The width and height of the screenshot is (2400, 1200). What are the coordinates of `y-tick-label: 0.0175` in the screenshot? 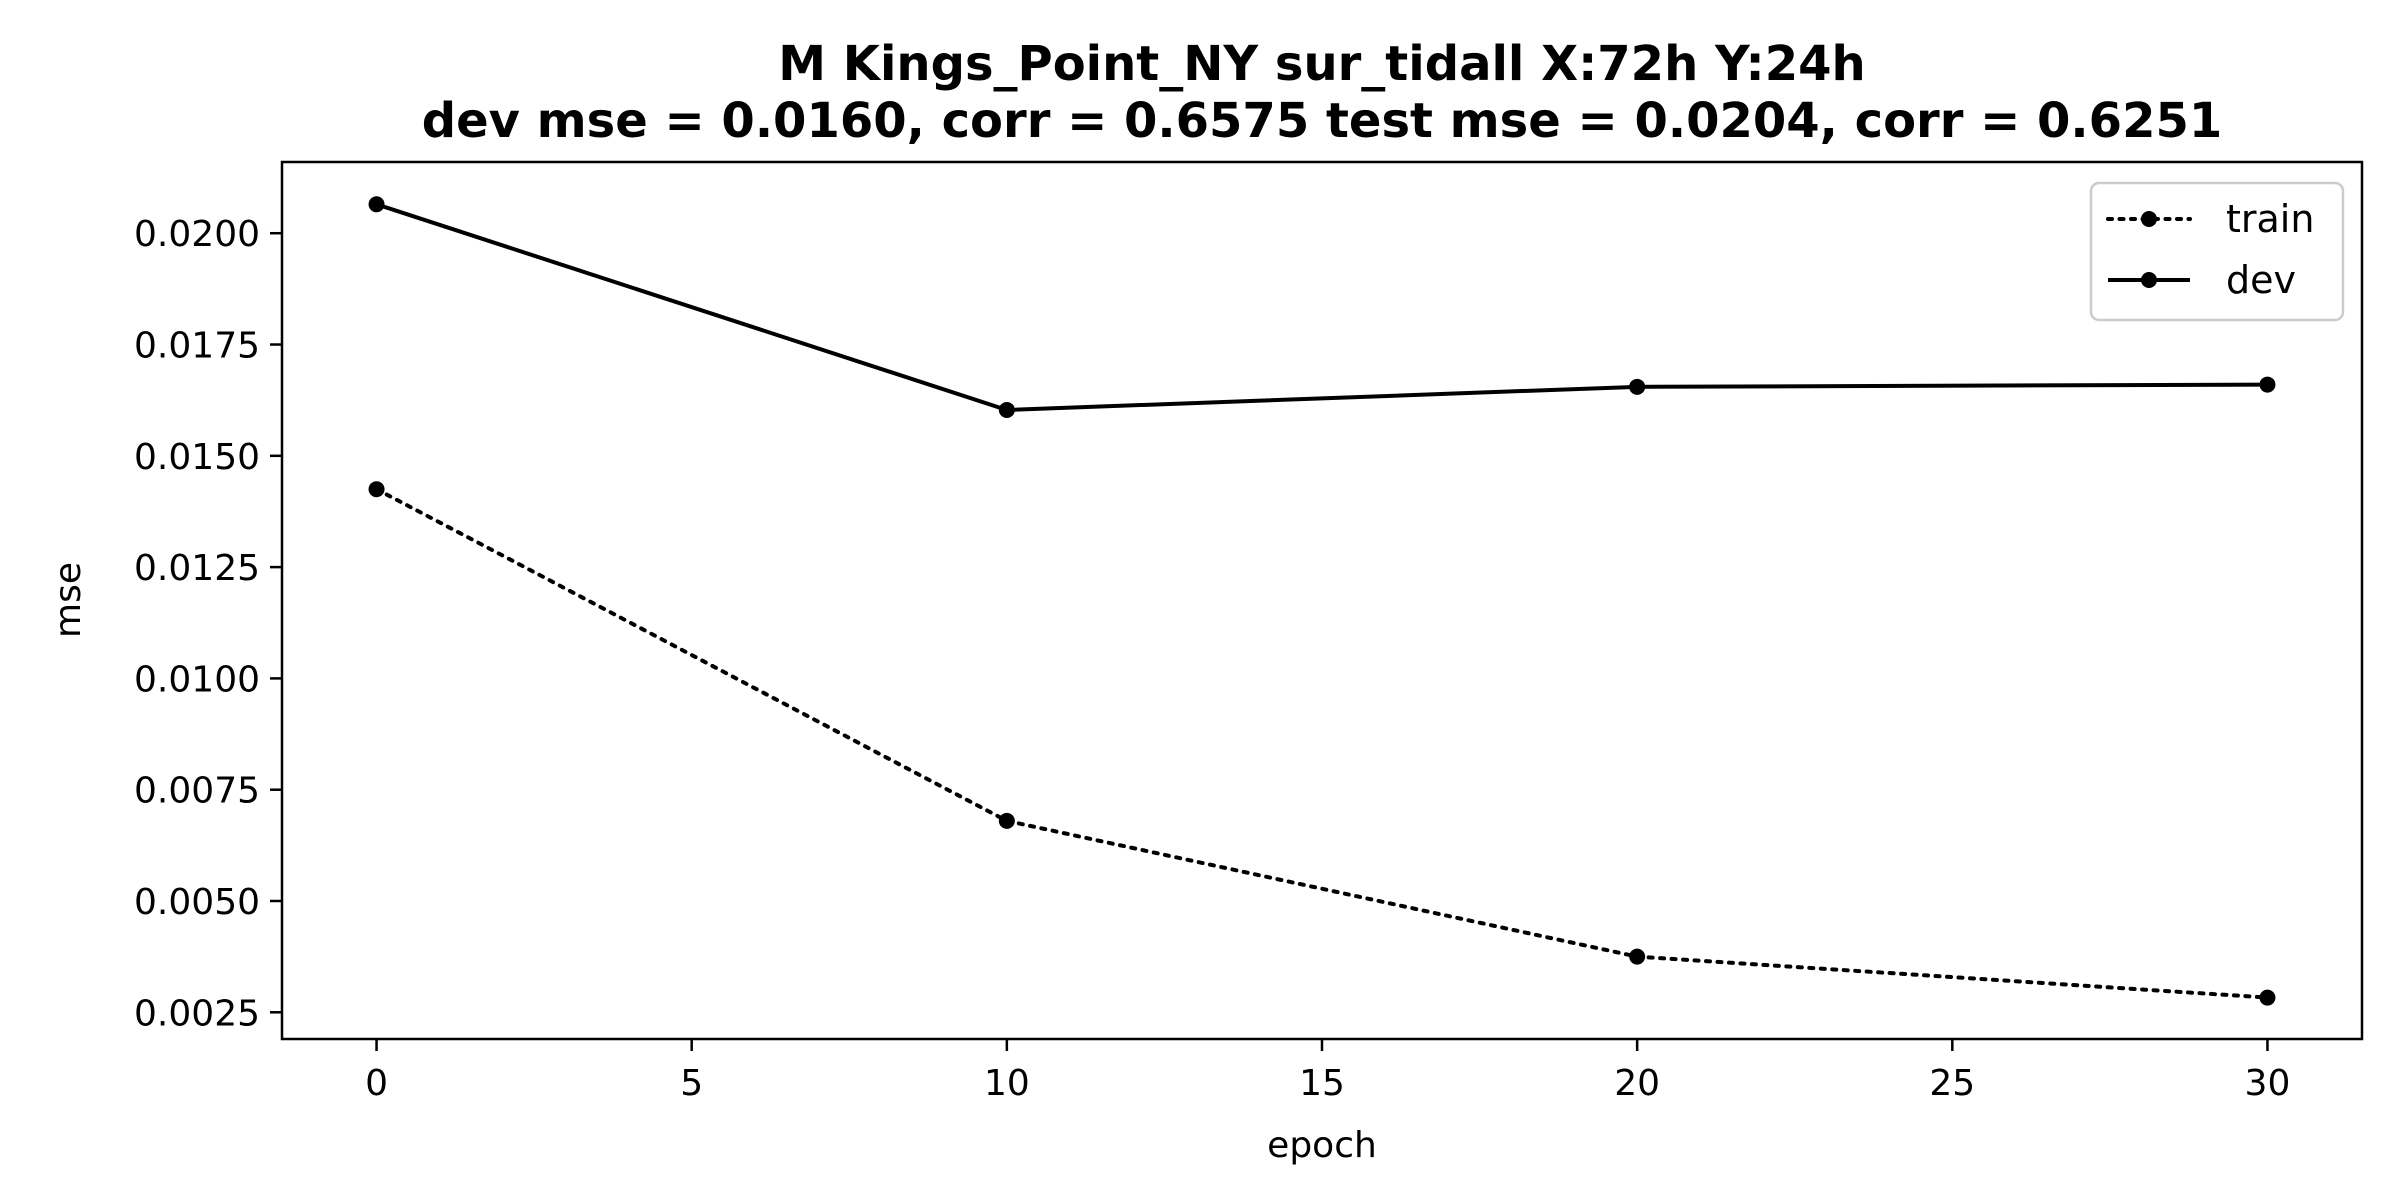 It's located at (197, 346).